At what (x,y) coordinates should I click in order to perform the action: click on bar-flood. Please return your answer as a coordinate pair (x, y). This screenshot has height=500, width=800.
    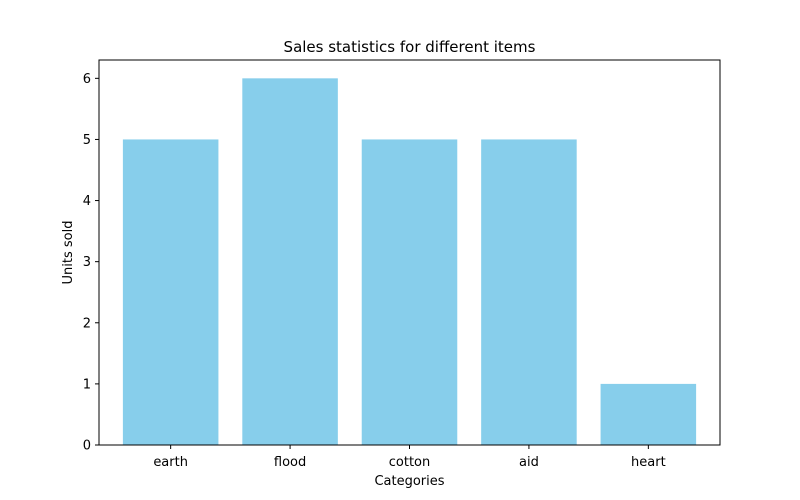
    Looking at the image, I should click on (290, 261).